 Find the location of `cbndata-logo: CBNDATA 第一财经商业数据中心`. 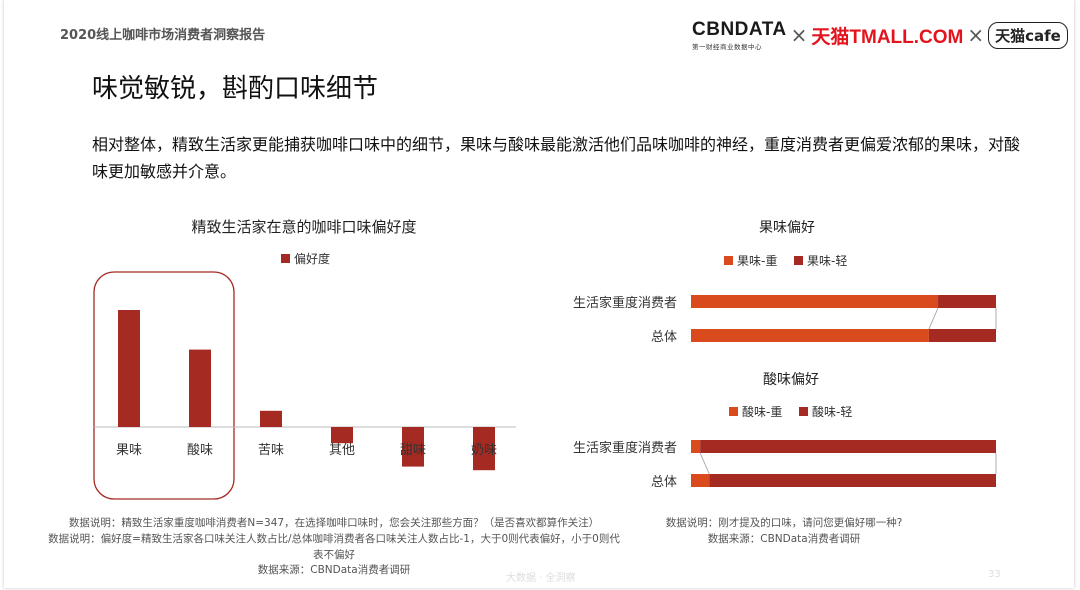

cbndata-logo: CBNDATA 第一财经商业数据中心 is located at coordinates (739, 35).